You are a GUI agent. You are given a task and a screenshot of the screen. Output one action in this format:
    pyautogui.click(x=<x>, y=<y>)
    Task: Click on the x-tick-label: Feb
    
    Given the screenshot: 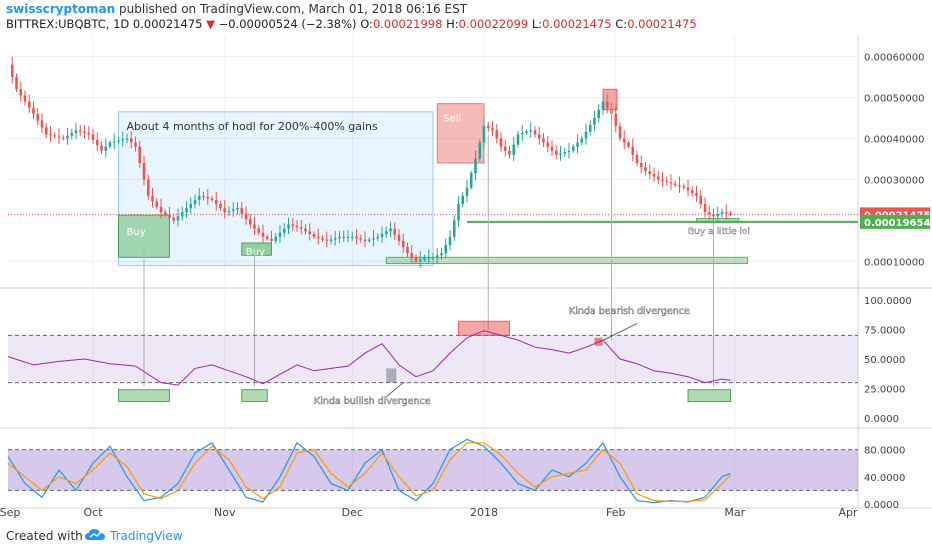 What is the action you would take?
    pyautogui.click(x=615, y=512)
    